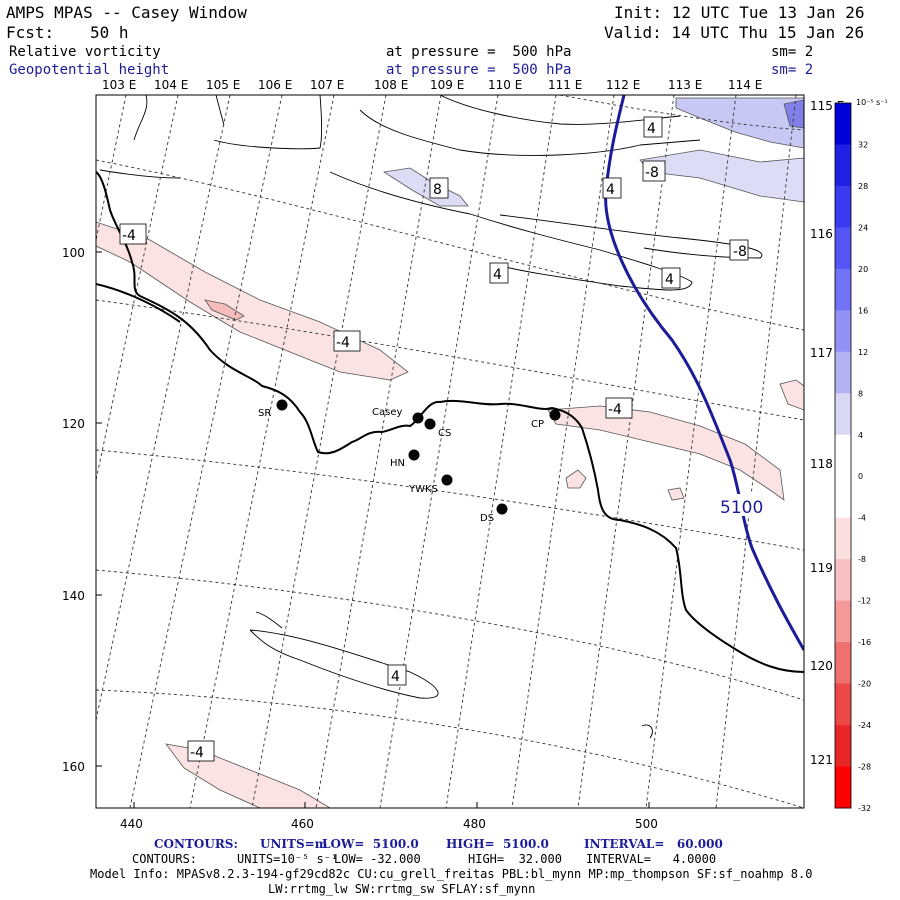 Image resolution: width=900 pixels, height=900 pixels. What do you see at coordinates (397, 463) in the screenshot?
I see `station-label: HN` at bounding box center [397, 463].